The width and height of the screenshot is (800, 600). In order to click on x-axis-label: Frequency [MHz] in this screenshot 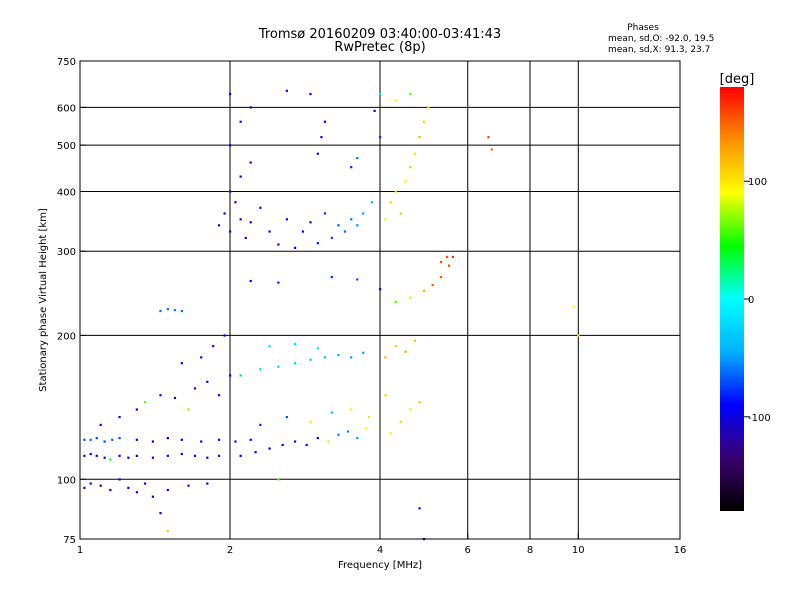, I will do `click(380, 565)`.